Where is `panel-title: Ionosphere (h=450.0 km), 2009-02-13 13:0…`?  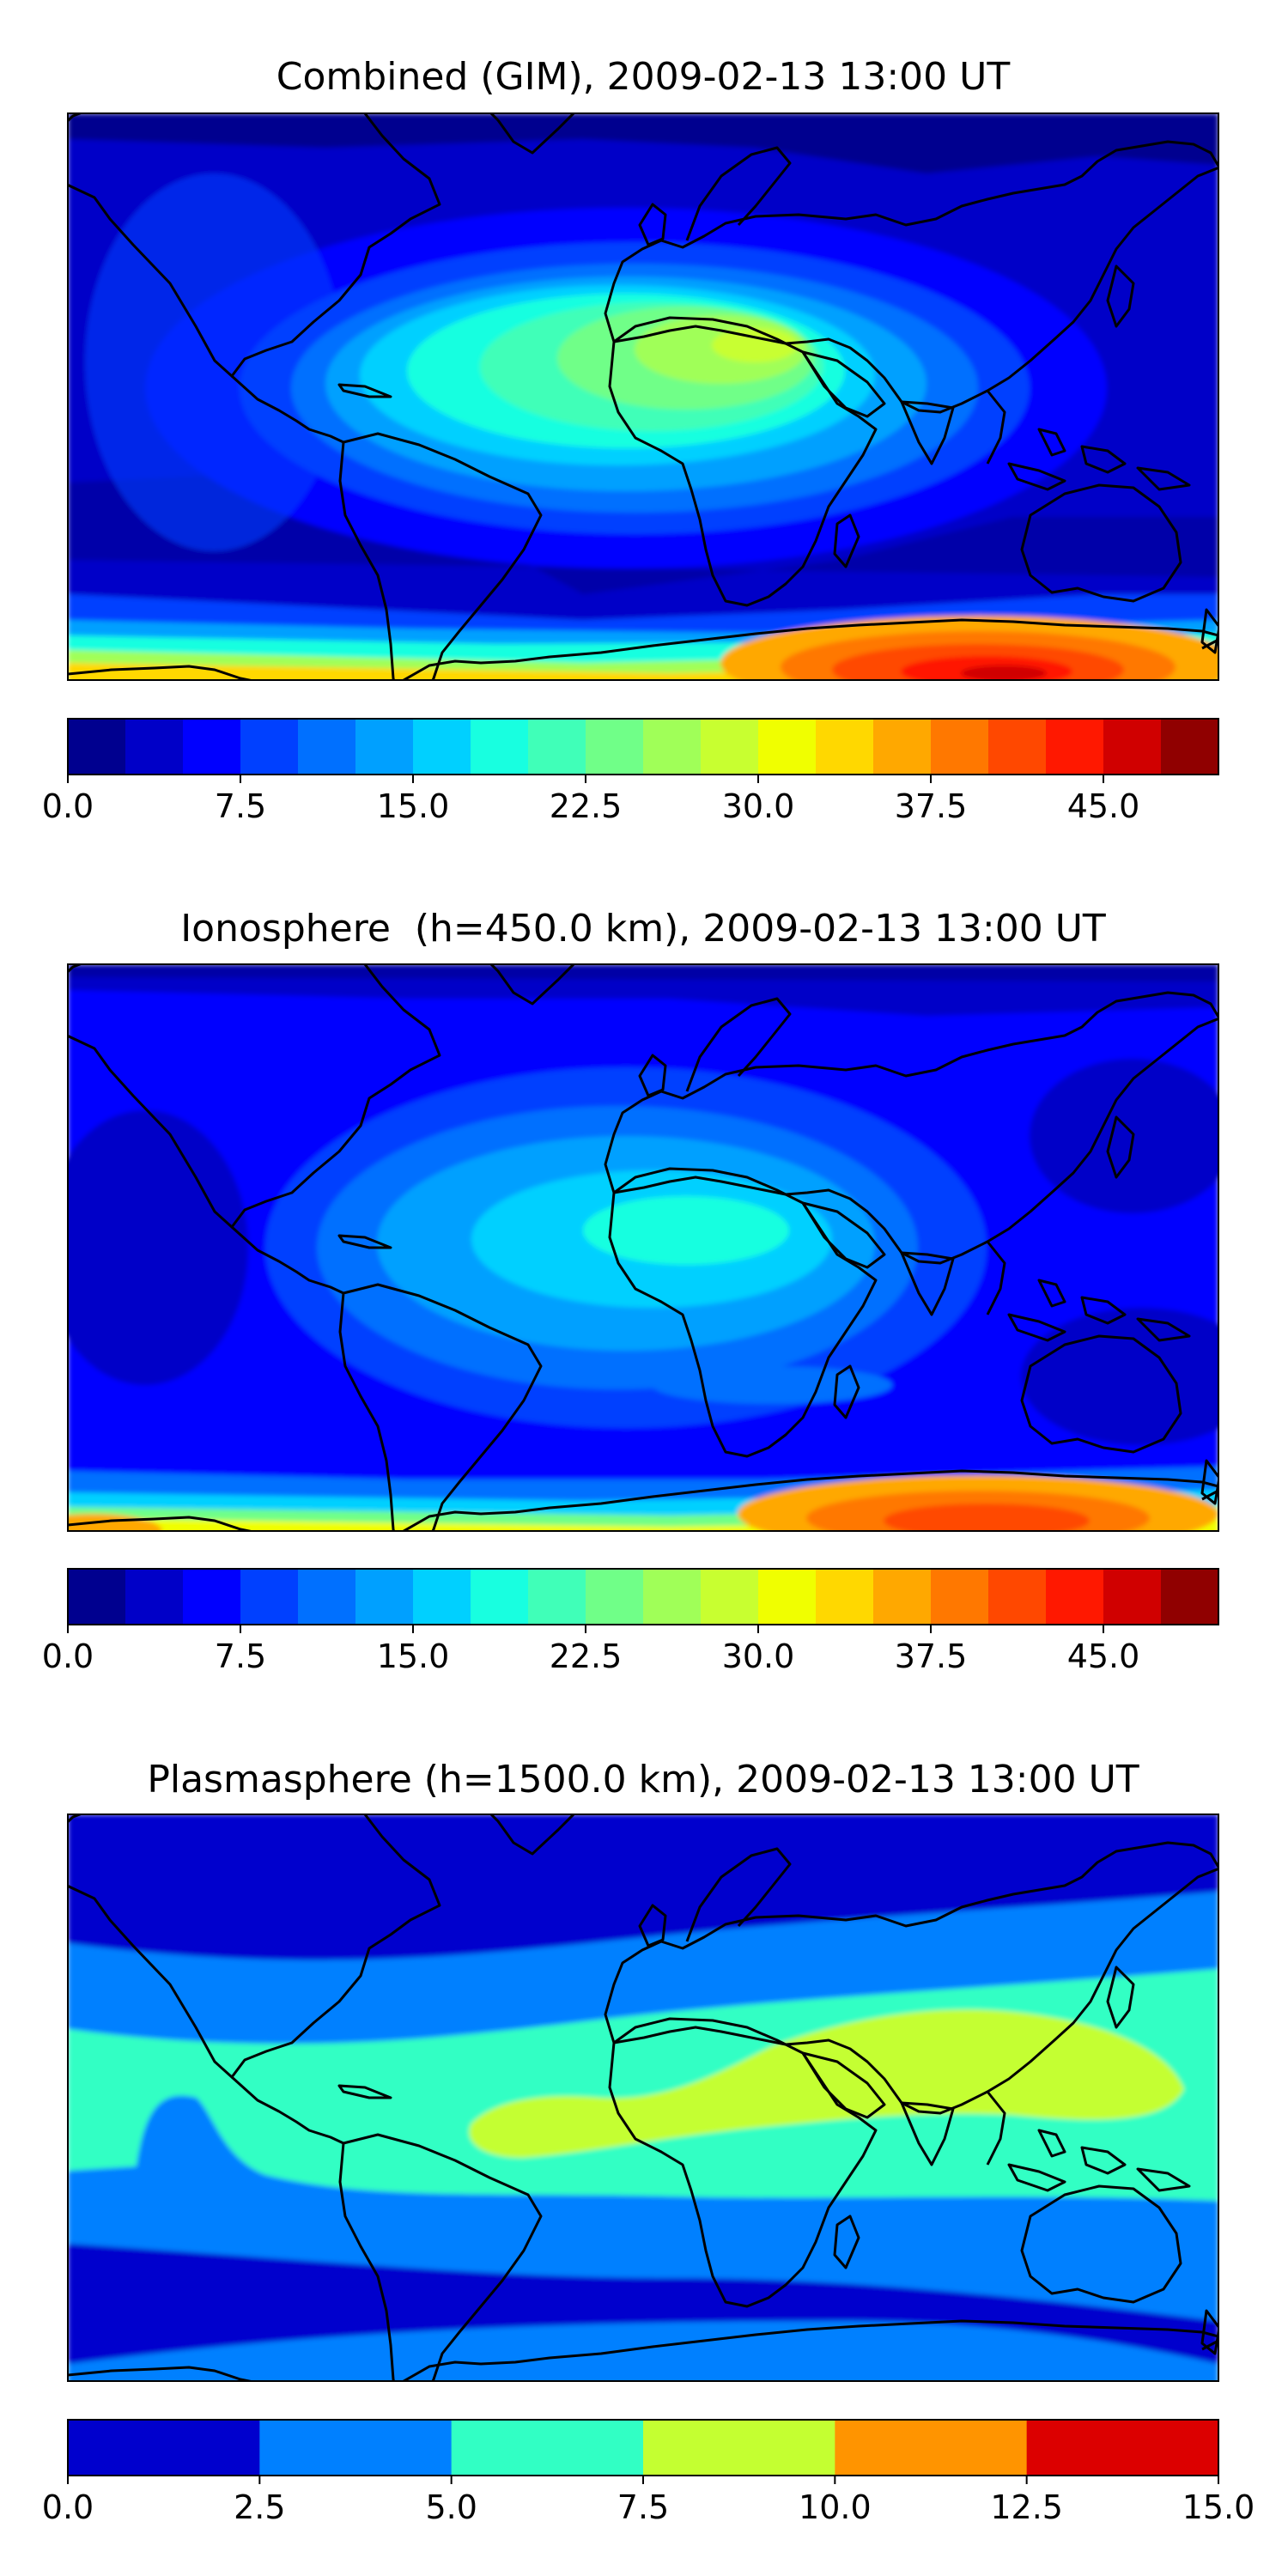 panel-title: Ionosphere (h=450.0 km), 2009-02-13 13:0… is located at coordinates (643, 929).